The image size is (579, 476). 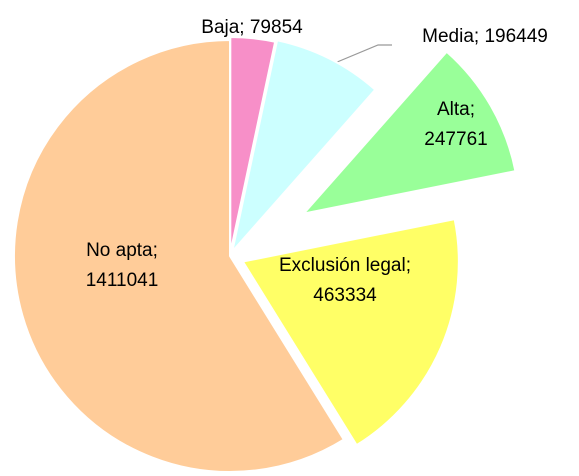 What do you see at coordinates (485, 36) in the screenshot?
I see `data-label: Media; 196449` at bounding box center [485, 36].